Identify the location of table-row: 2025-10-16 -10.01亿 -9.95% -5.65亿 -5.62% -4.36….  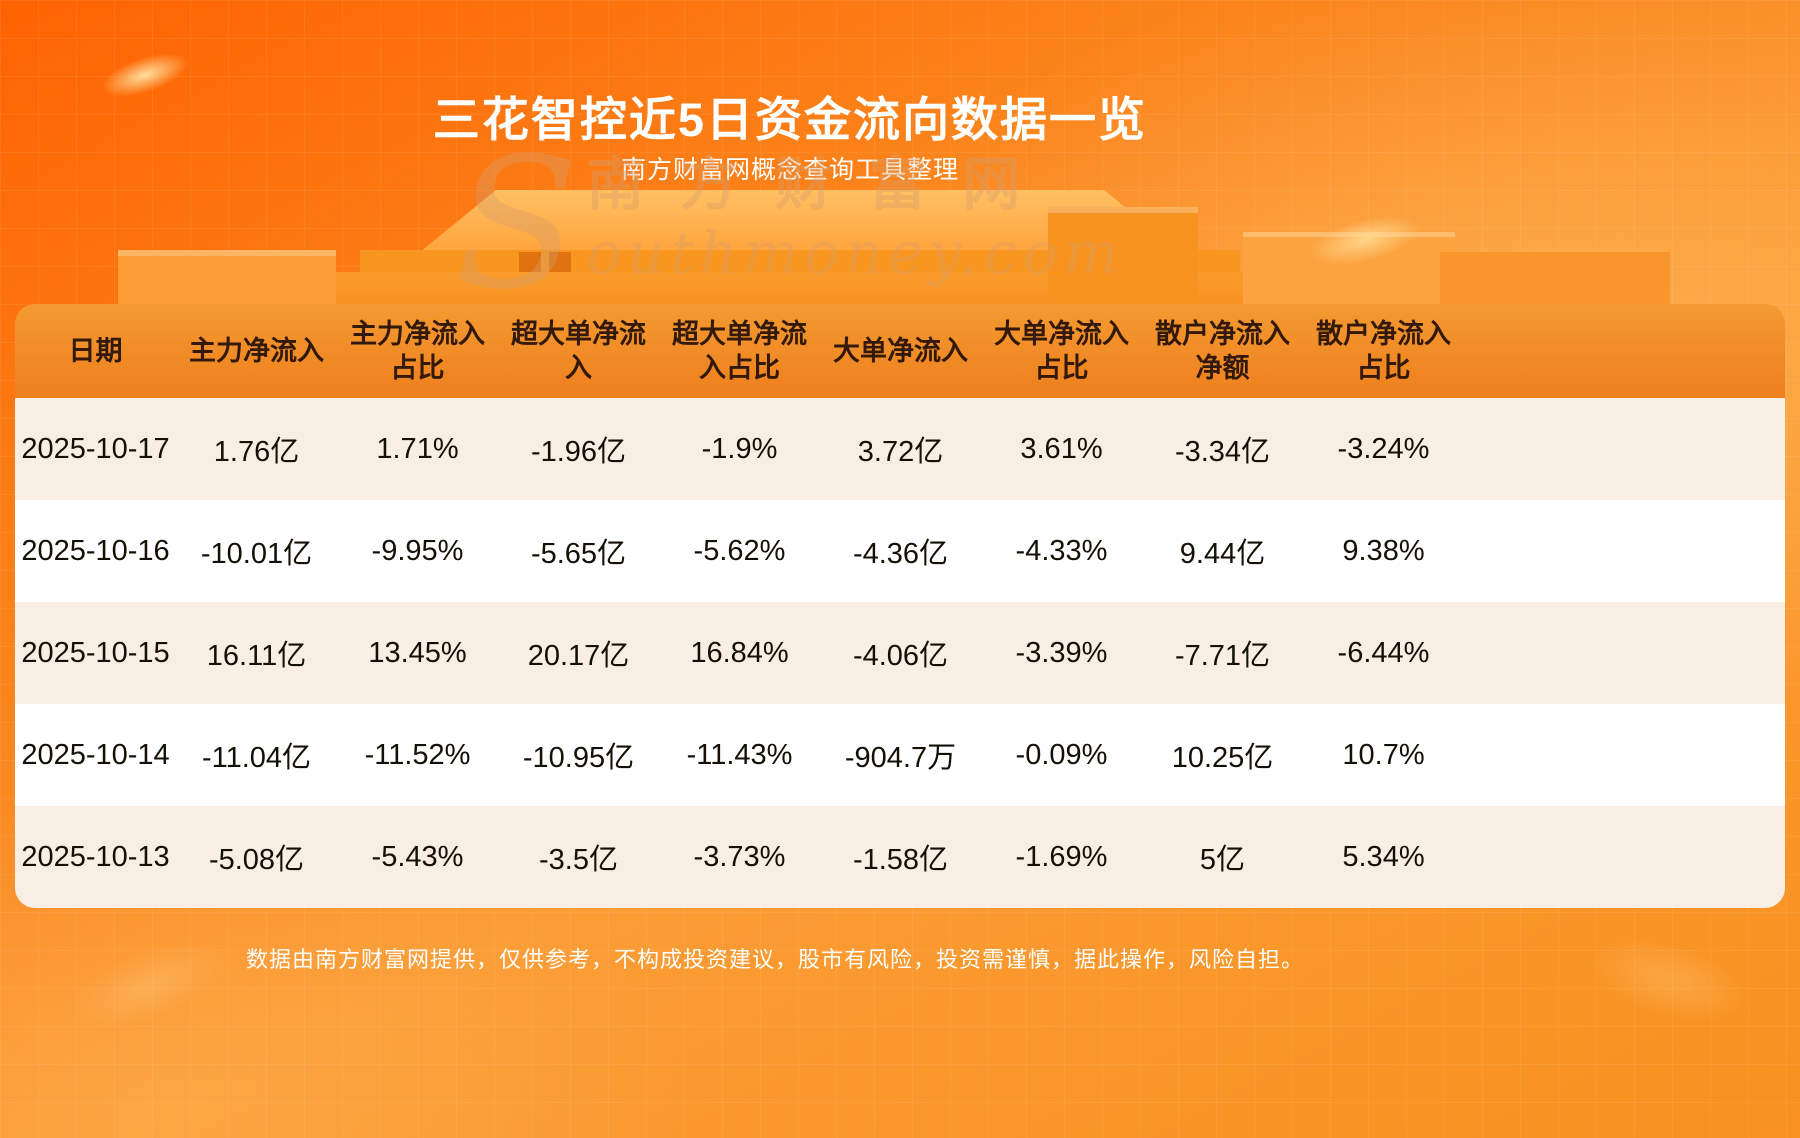
(900, 551).